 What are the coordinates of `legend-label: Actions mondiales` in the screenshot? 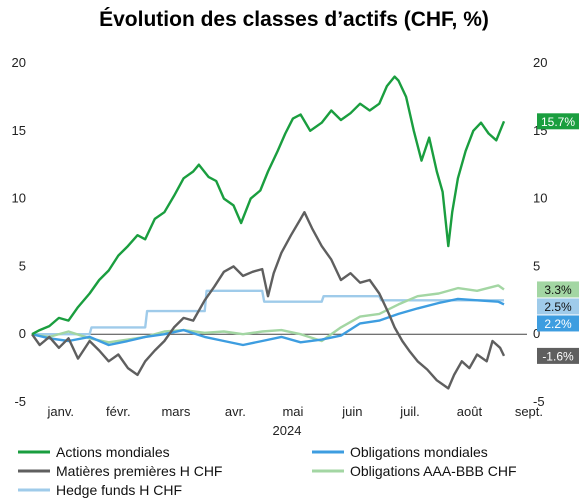 It's located at (113, 452).